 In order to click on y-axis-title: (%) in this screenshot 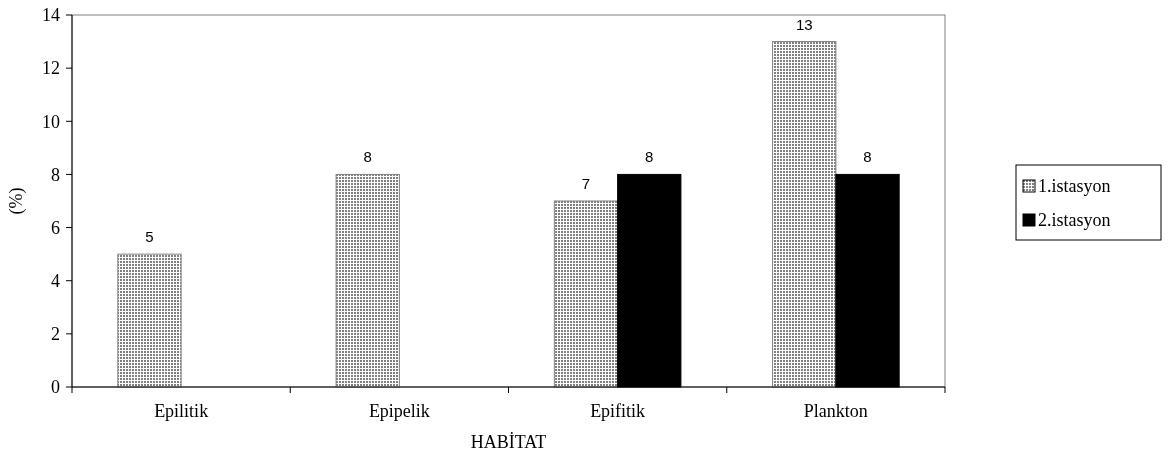, I will do `click(16, 201)`.